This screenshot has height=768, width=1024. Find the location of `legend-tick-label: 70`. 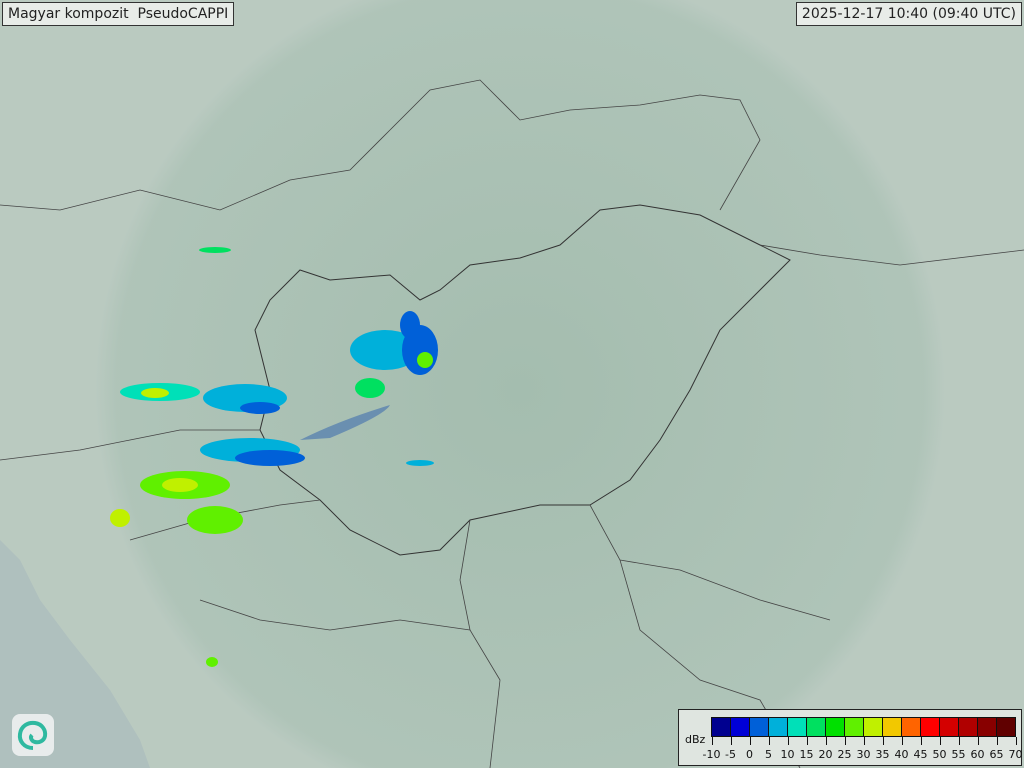

legend-tick-label: 70 is located at coordinates (1015, 754).